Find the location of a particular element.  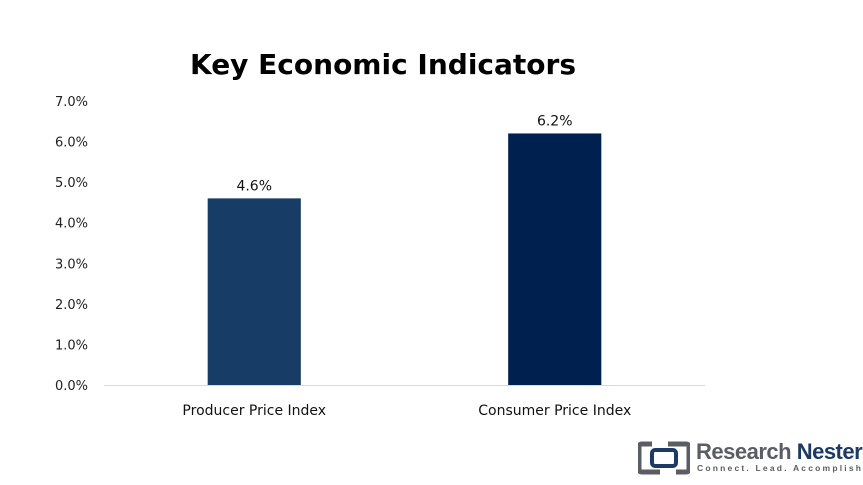

y-tick-label: 3.0% is located at coordinates (71, 264).